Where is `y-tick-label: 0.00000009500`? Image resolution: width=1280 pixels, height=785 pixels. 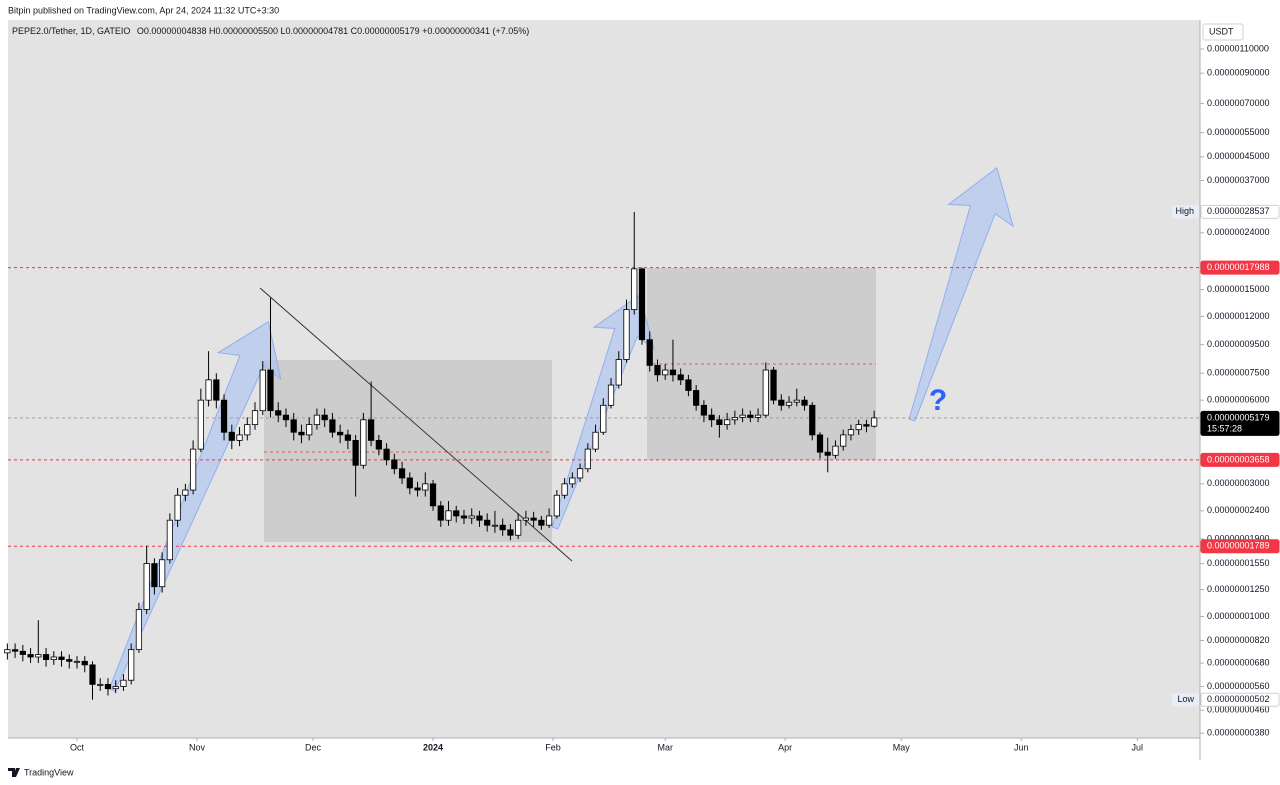 y-tick-label: 0.00000009500 is located at coordinates (1238, 344).